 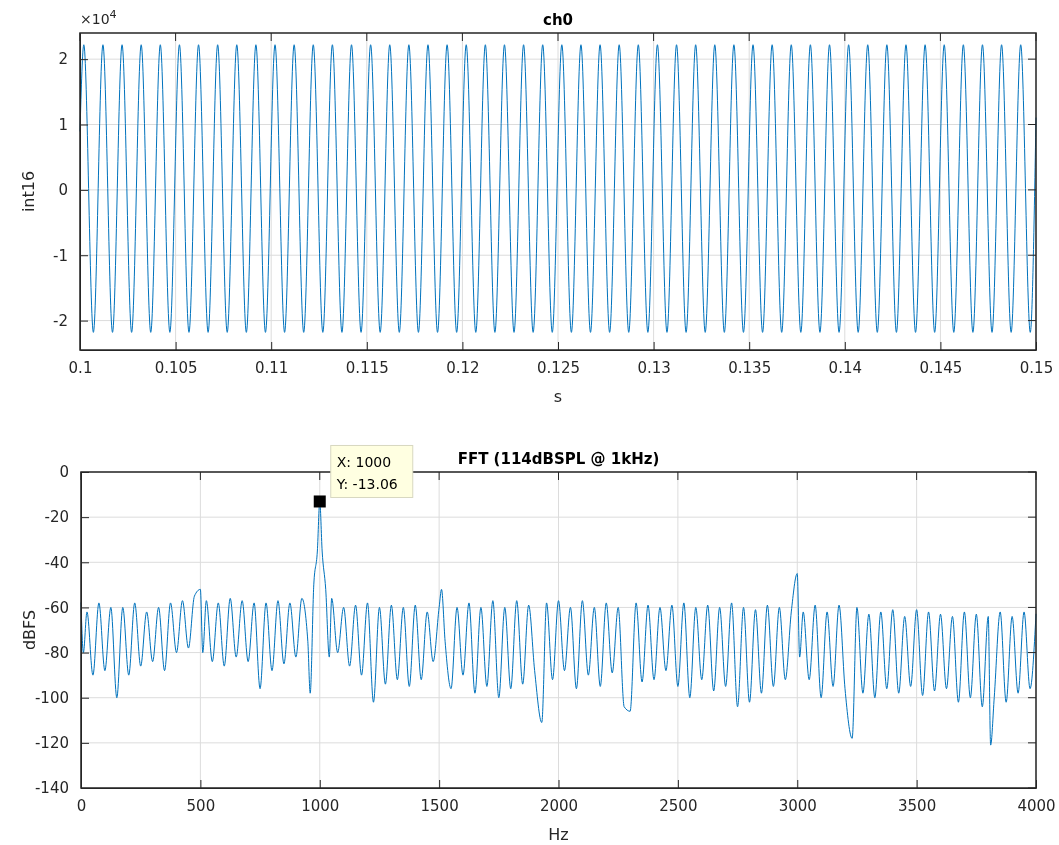 What do you see at coordinates (678, 805) in the screenshot?
I see `x-tick-label: 2500` at bounding box center [678, 805].